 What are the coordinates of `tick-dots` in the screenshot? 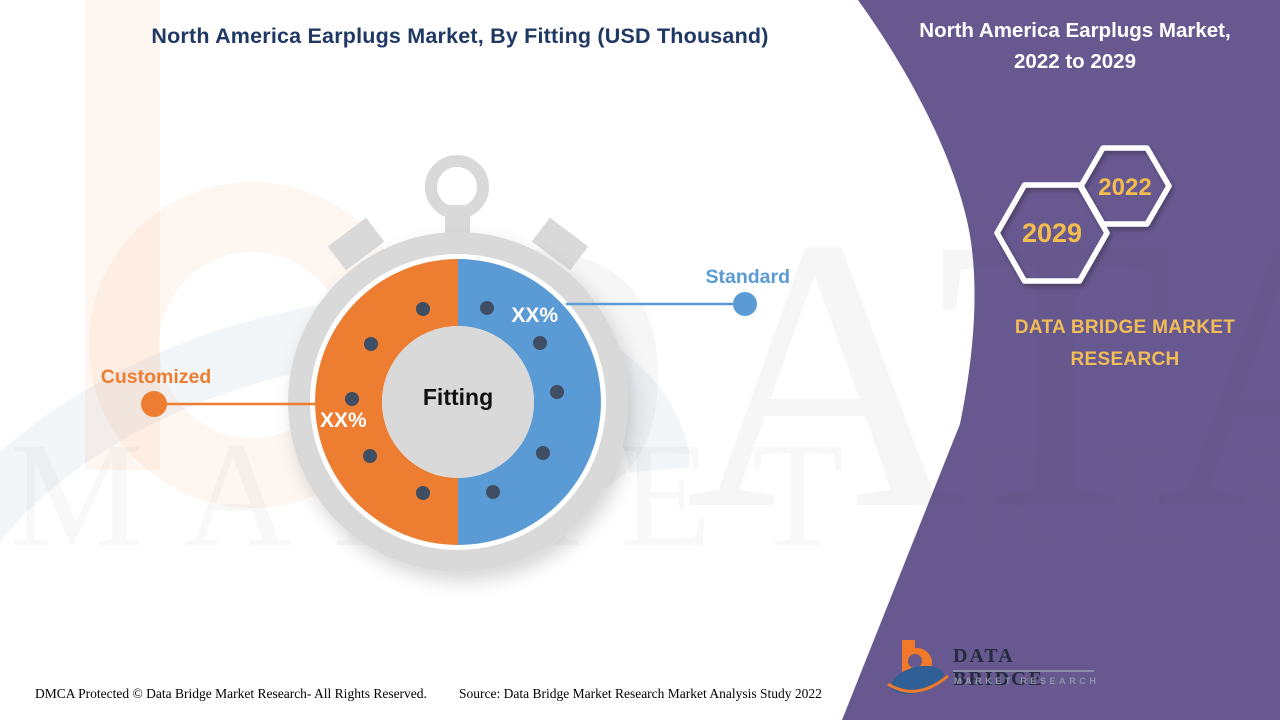 It's located at (454, 400).